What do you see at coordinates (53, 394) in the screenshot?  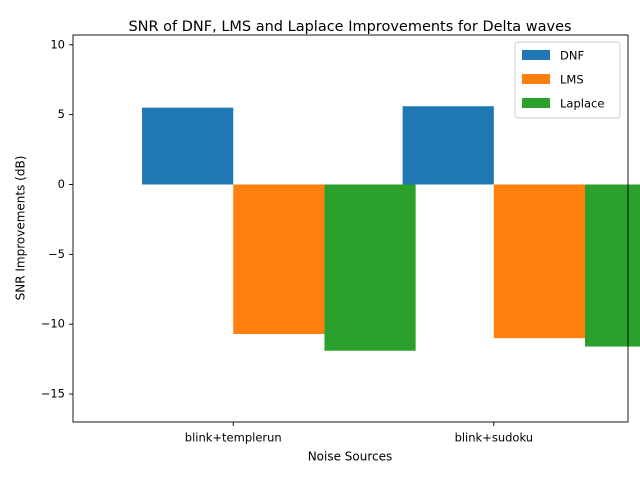 I see `y-tick-label: −15` at bounding box center [53, 394].